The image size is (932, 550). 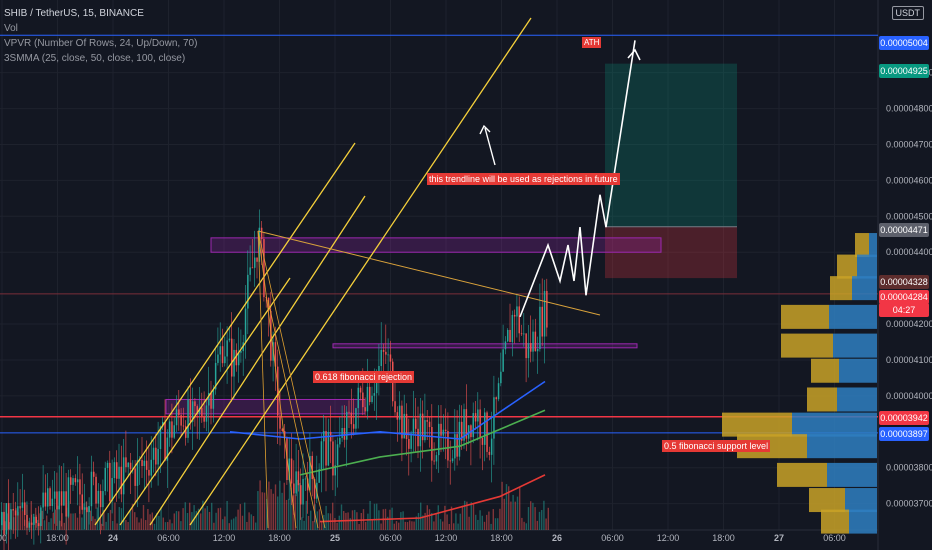 What do you see at coordinates (904, 310) in the screenshot?
I see `price-tag-countdown: 04:27` at bounding box center [904, 310].